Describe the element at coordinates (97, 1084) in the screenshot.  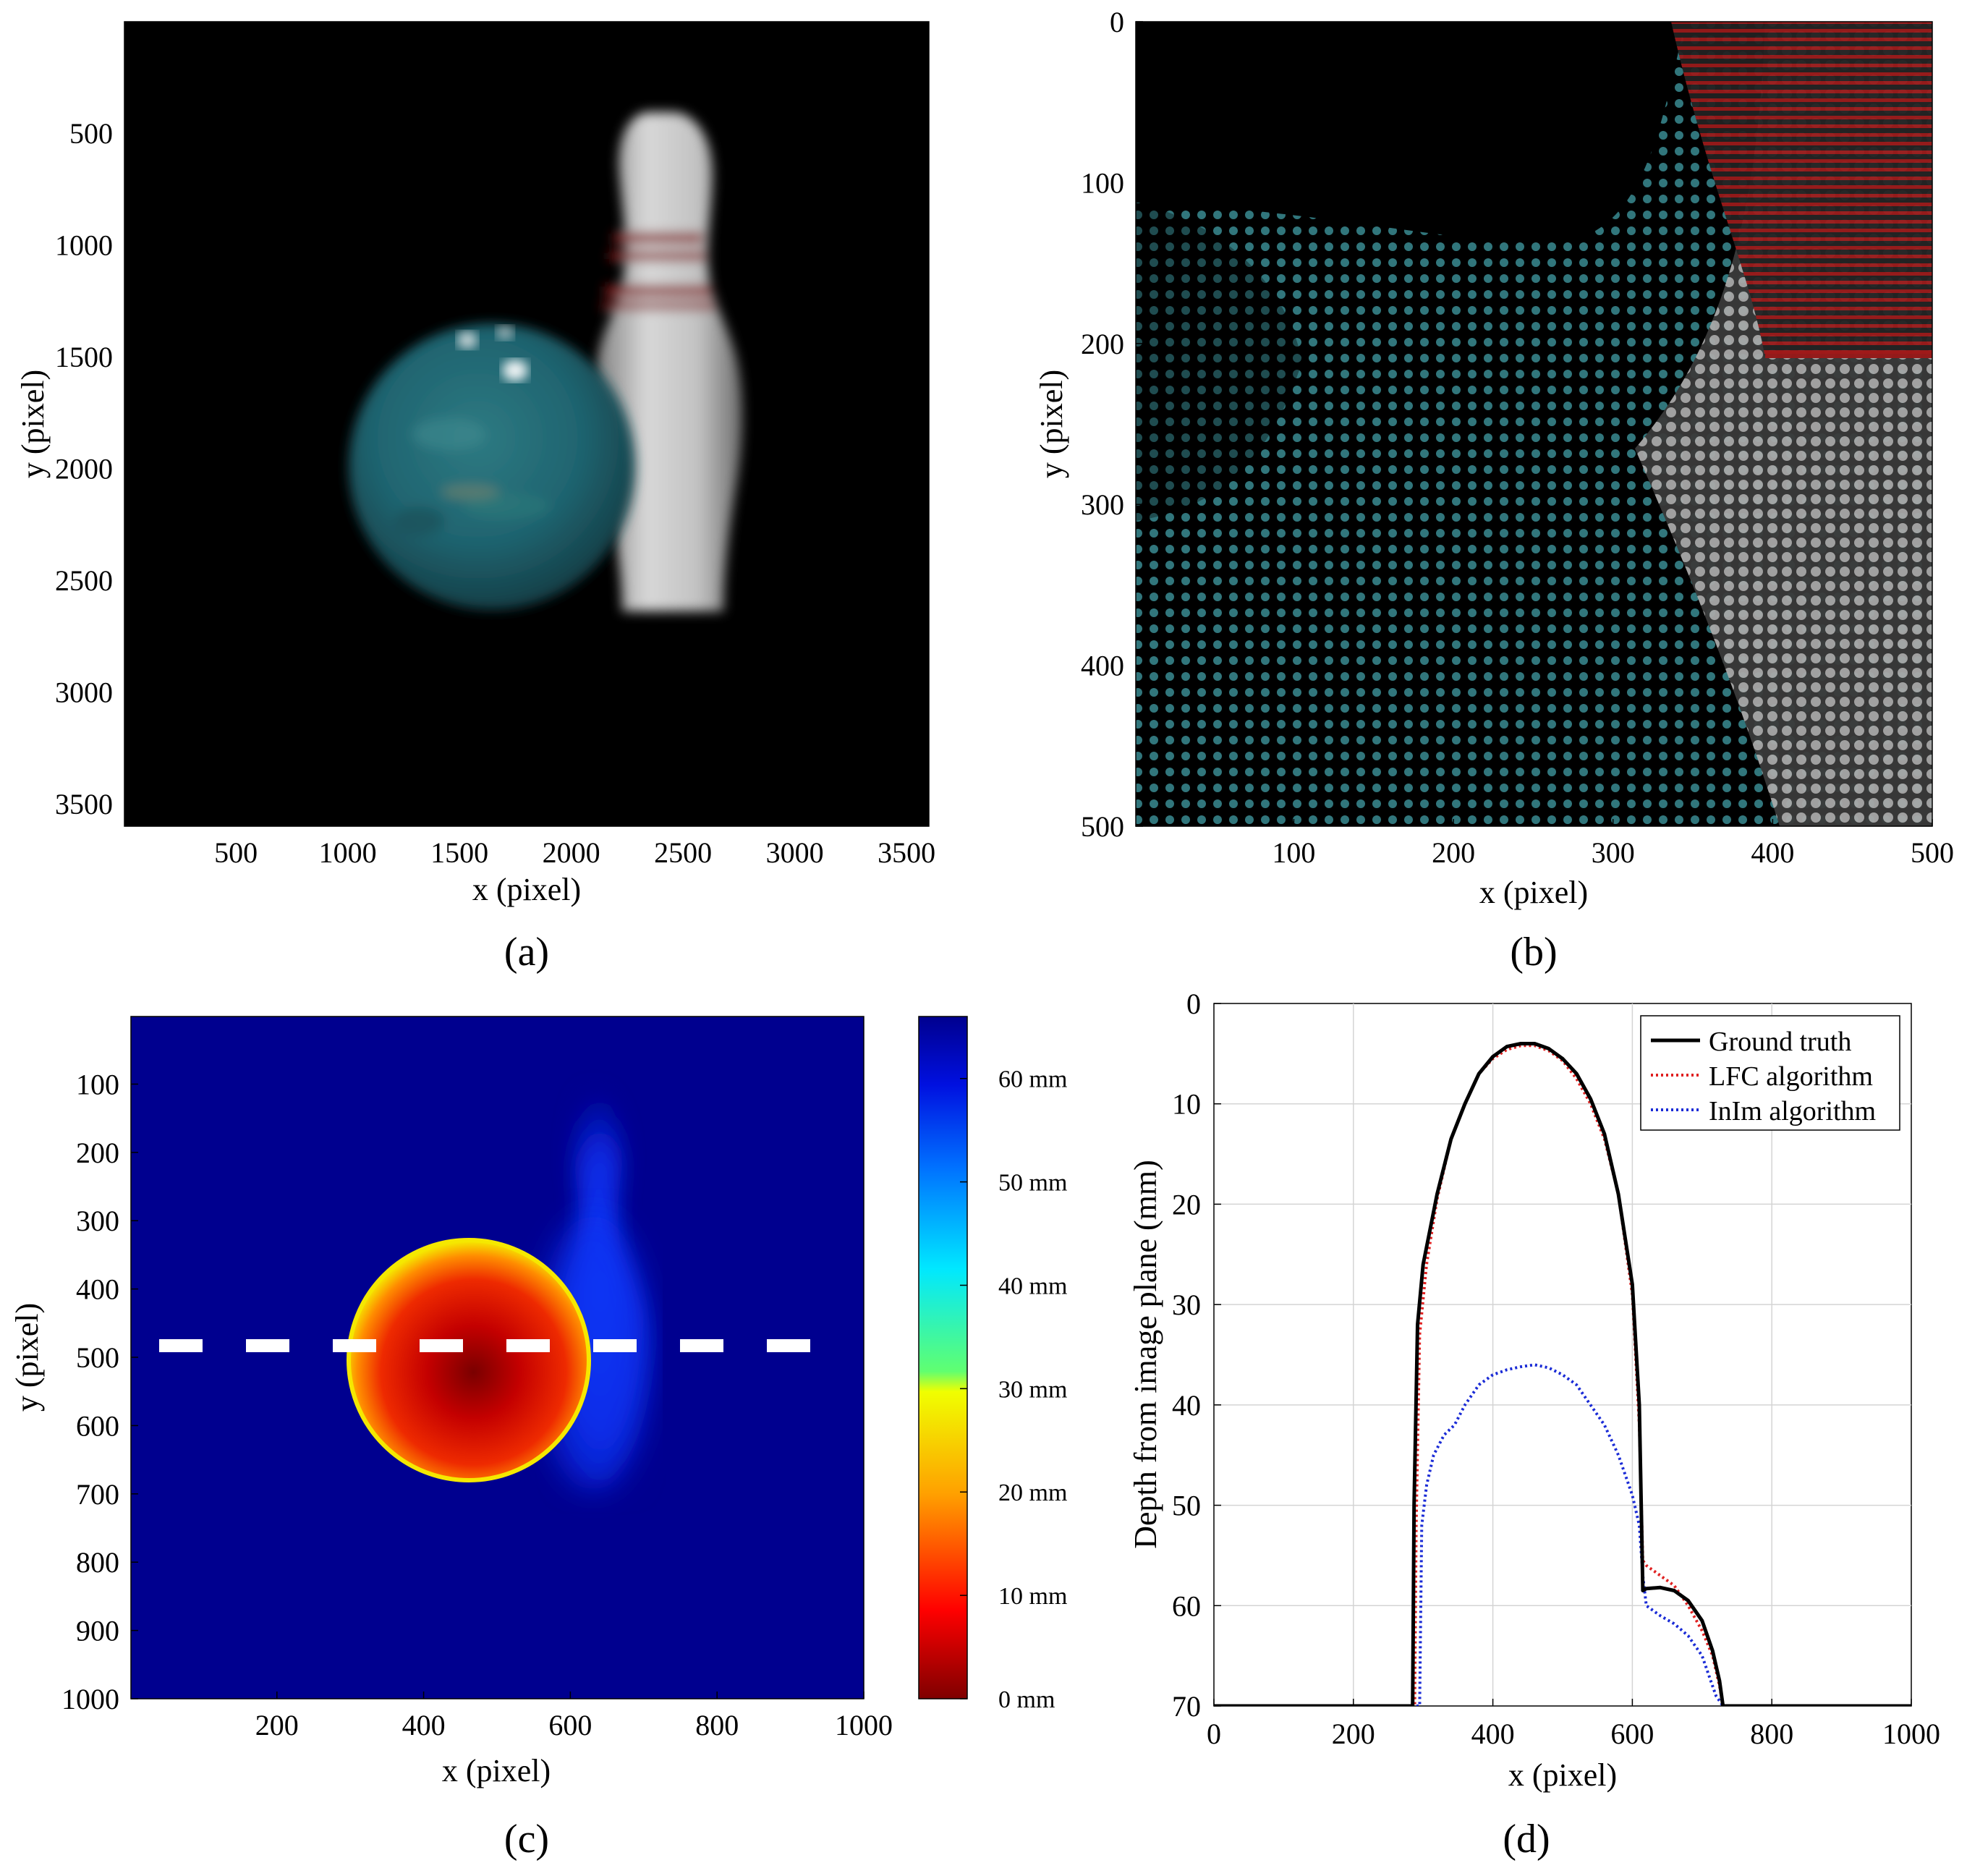
I see `panel-c-ytick-label: 100` at that location.